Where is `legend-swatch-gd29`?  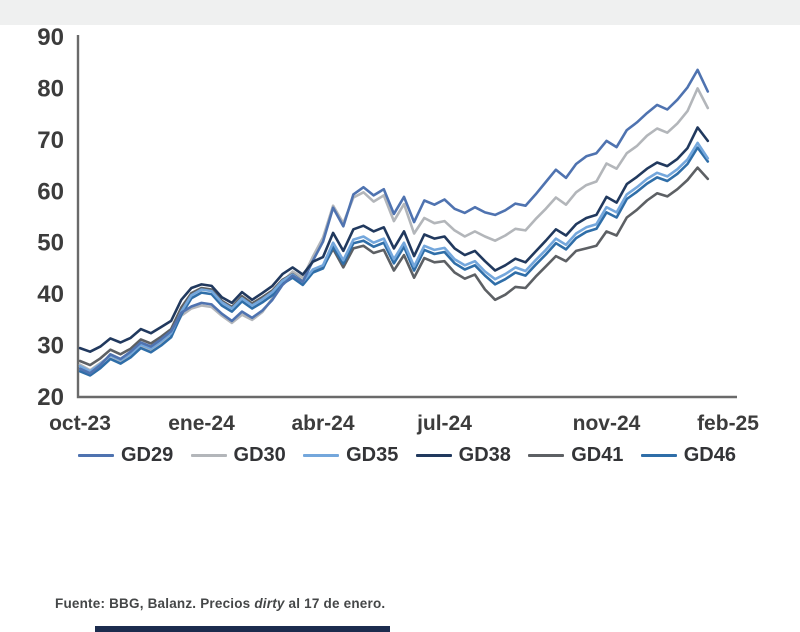 legend-swatch-gd29 is located at coordinates (96, 455).